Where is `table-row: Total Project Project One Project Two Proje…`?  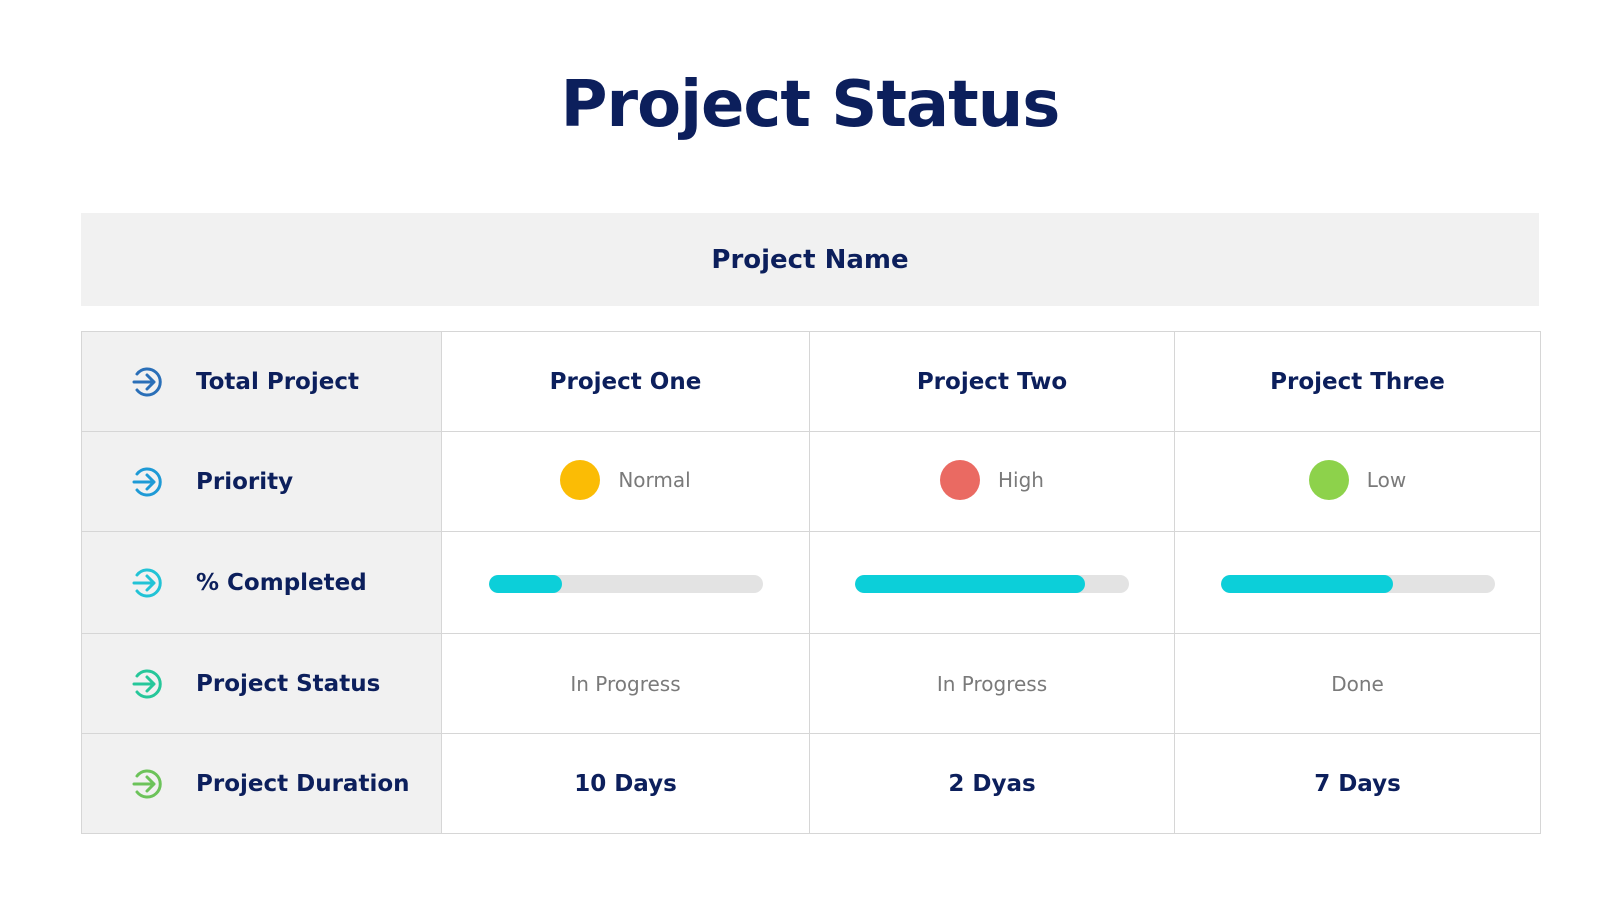 table-row: Total Project Project One Project Two Proje… is located at coordinates (811, 381).